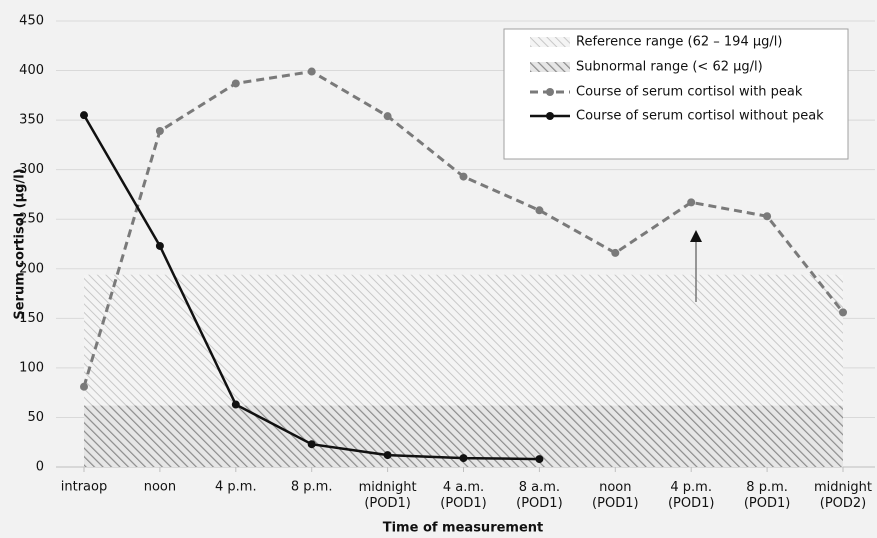 The height and width of the screenshot is (538, 877). I want to click on x-tick-label: midnight (POD1), so click(388, 495).